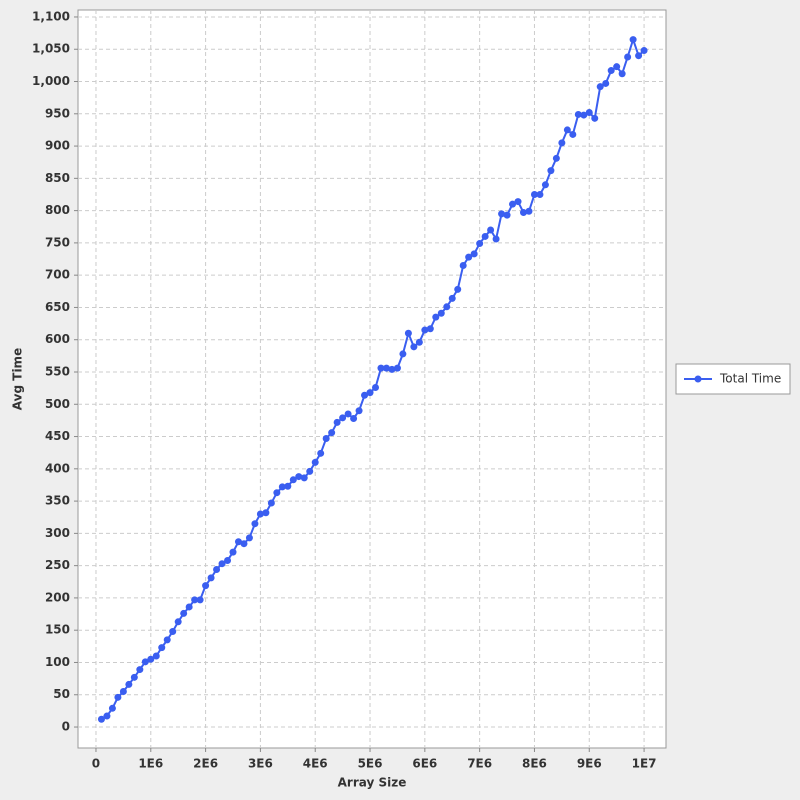  I want to click on y-tick-label: 500, so click(57, 404).